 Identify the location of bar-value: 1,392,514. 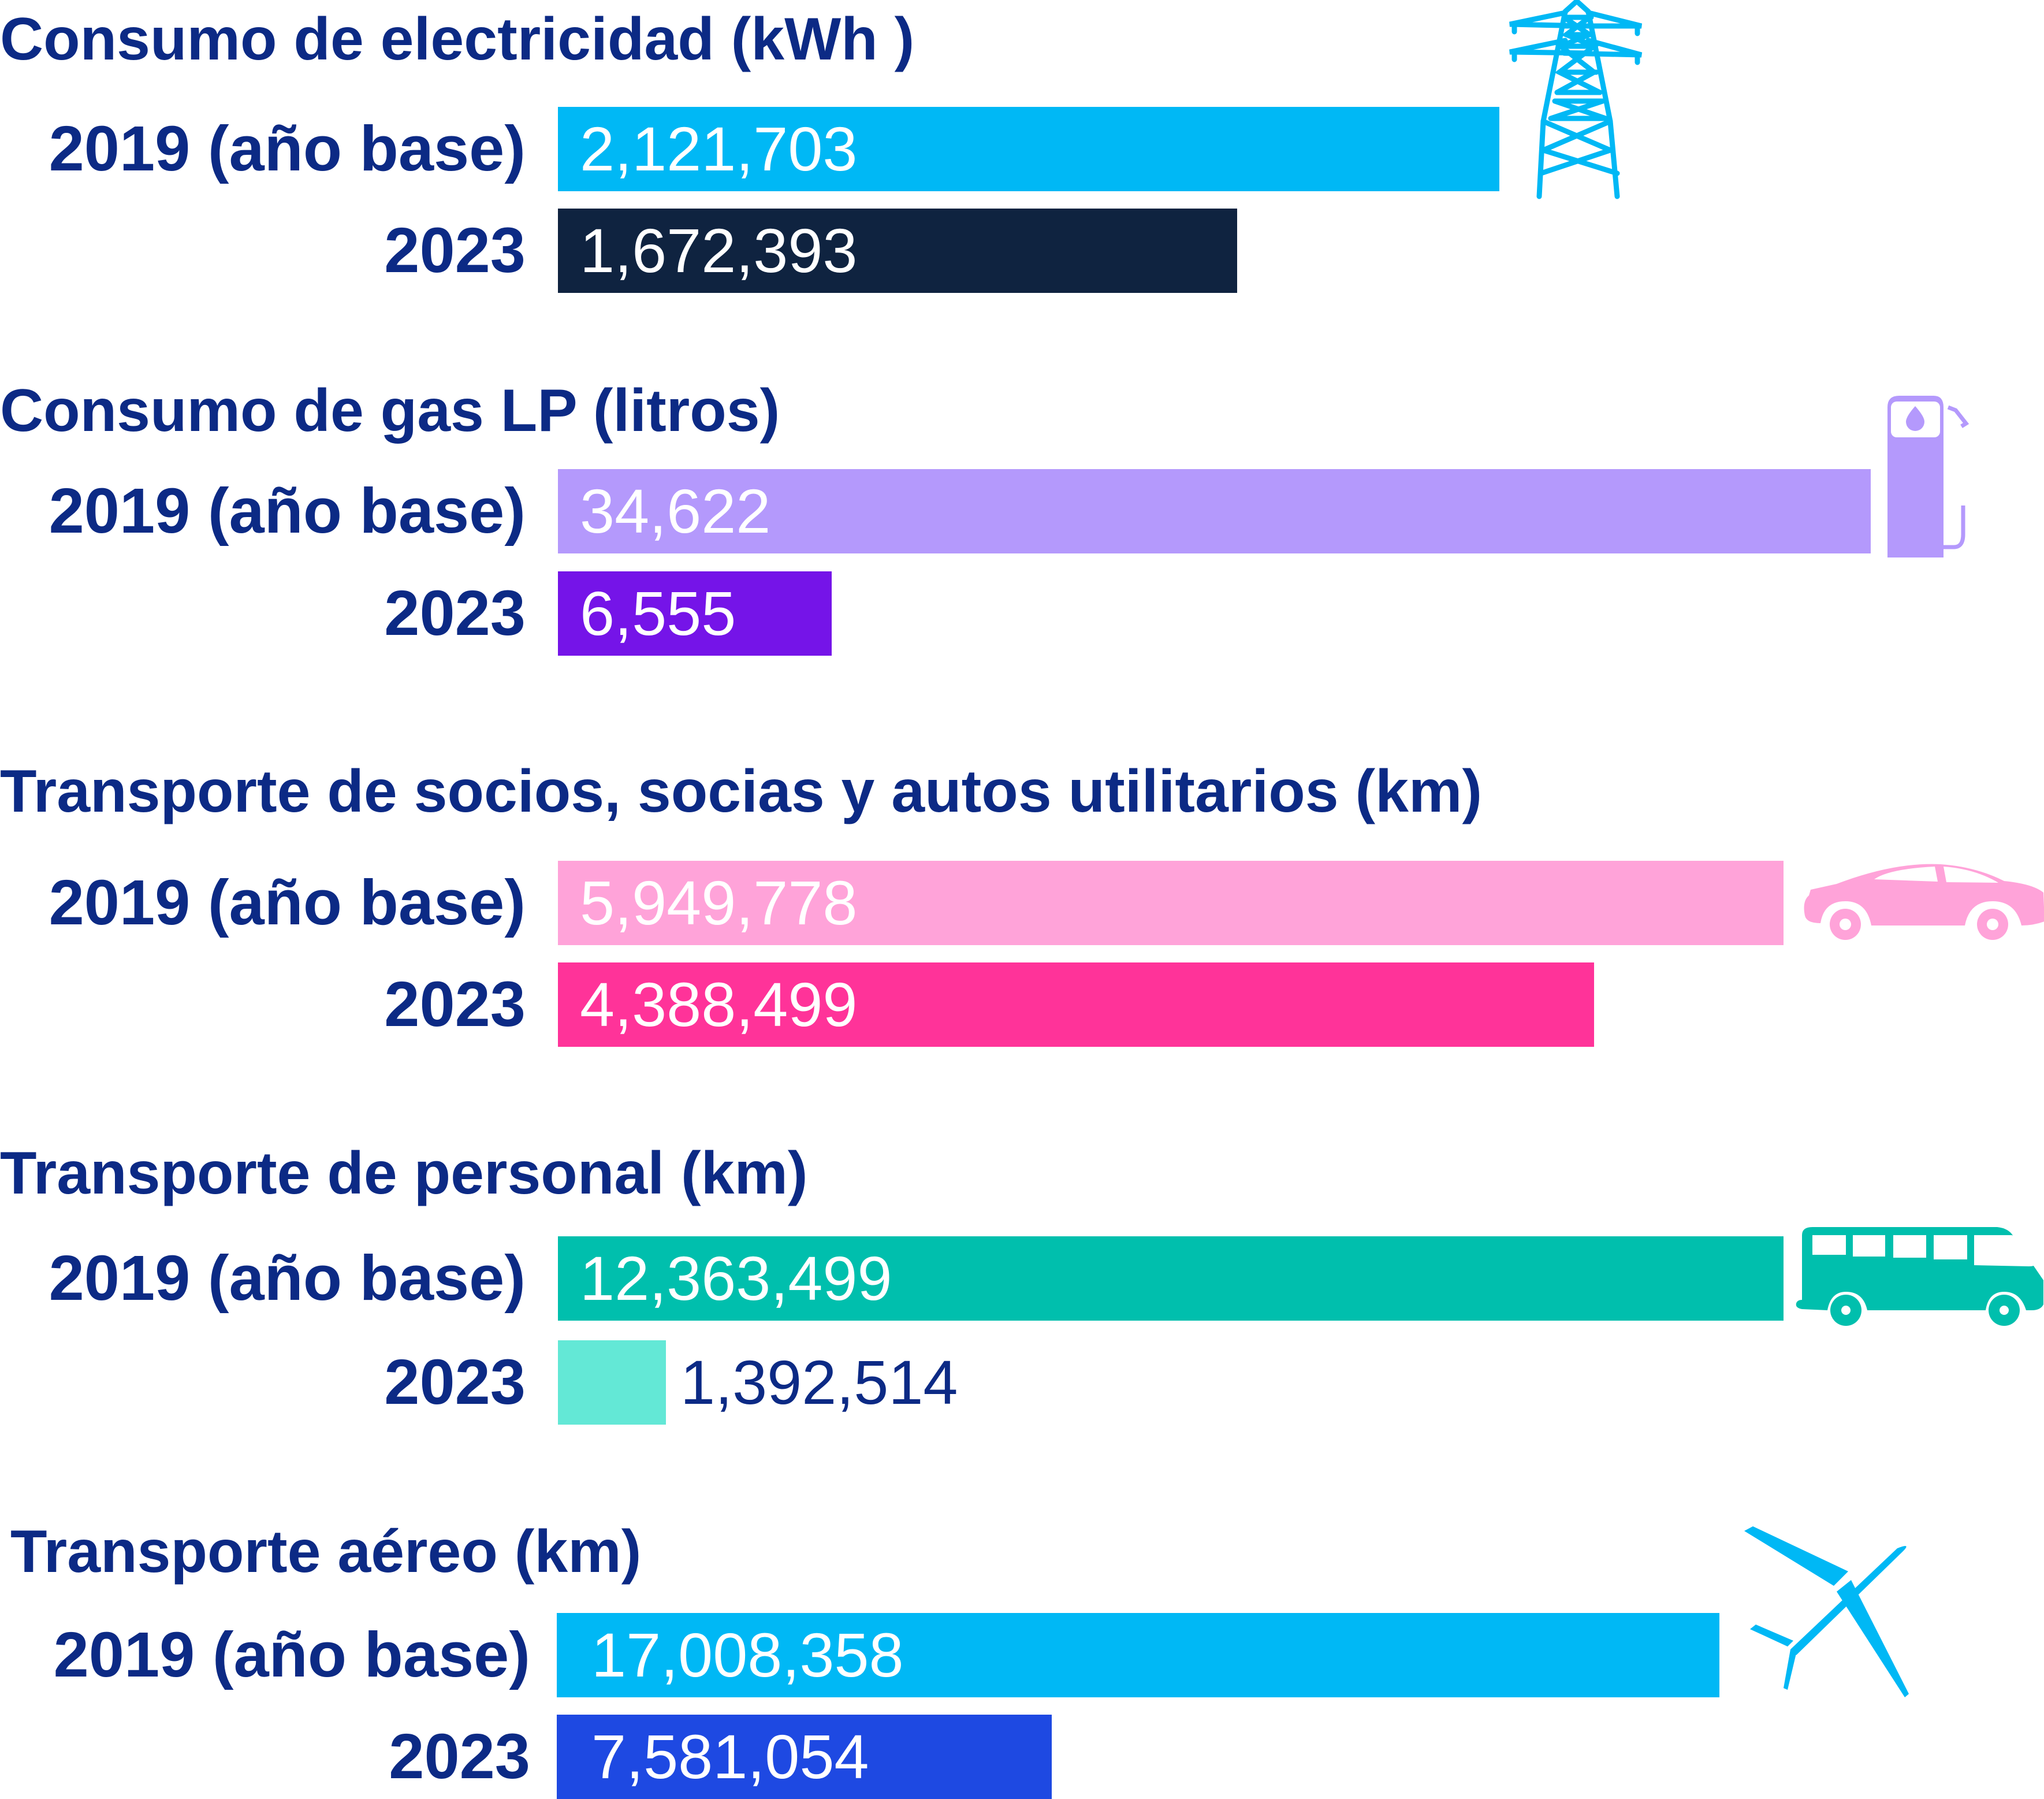
(819, 1382).